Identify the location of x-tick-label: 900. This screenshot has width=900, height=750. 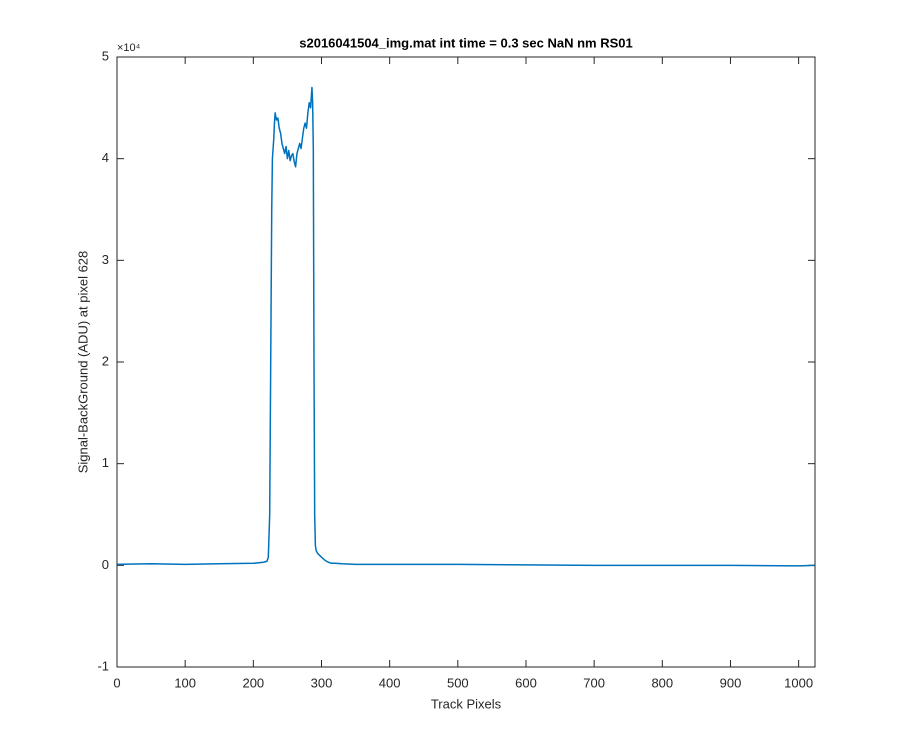
(731, 682).